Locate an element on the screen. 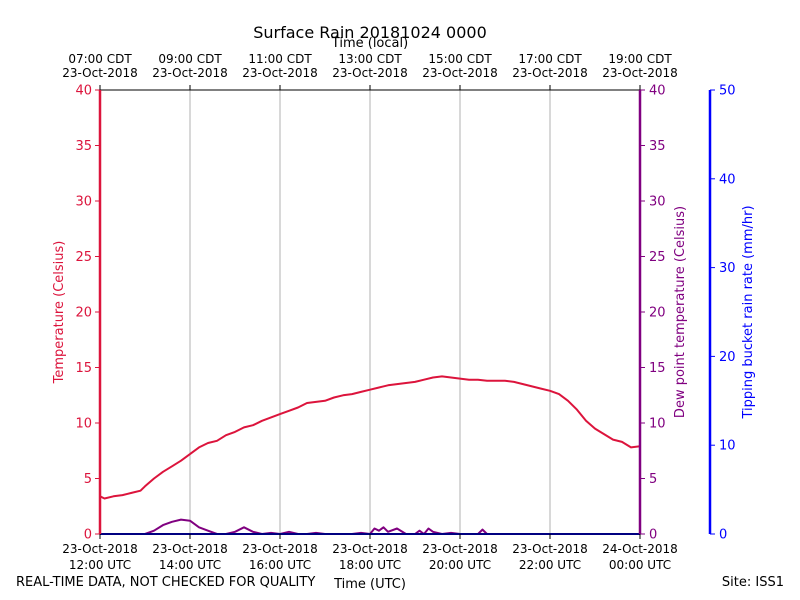 This screenshot has height=600, width=800. tick-label-left: 40 is located at coordinates (83, 91).